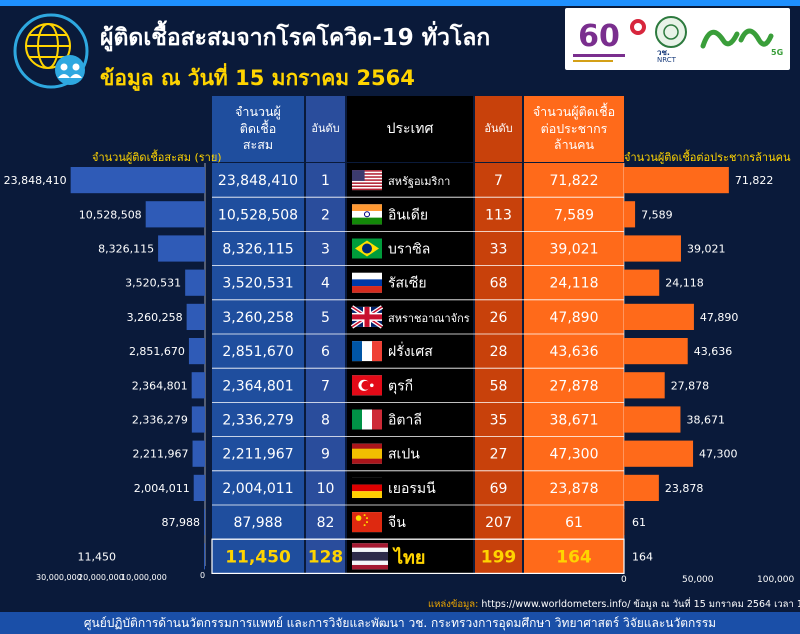 The width and height of the screenshot is (800, 634). I want to click on flag-spain-icon, so click(367, 453).